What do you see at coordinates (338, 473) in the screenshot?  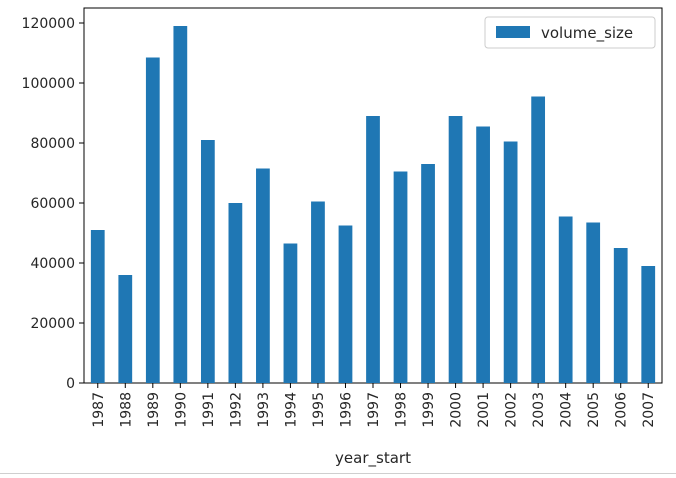 I see `bottom-divider` at bounding box center [338, 473].